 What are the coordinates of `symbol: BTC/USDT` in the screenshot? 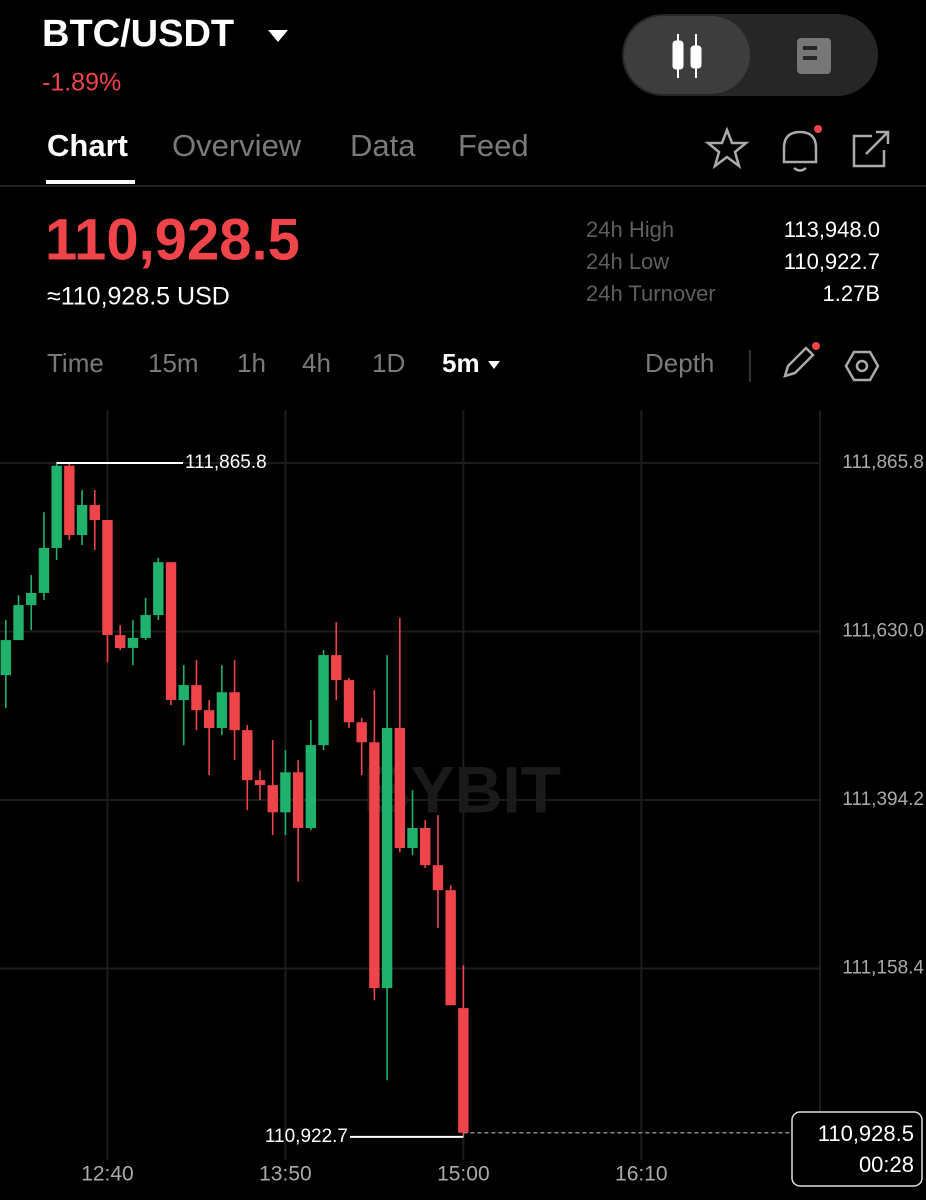 It's located at (138, 34).